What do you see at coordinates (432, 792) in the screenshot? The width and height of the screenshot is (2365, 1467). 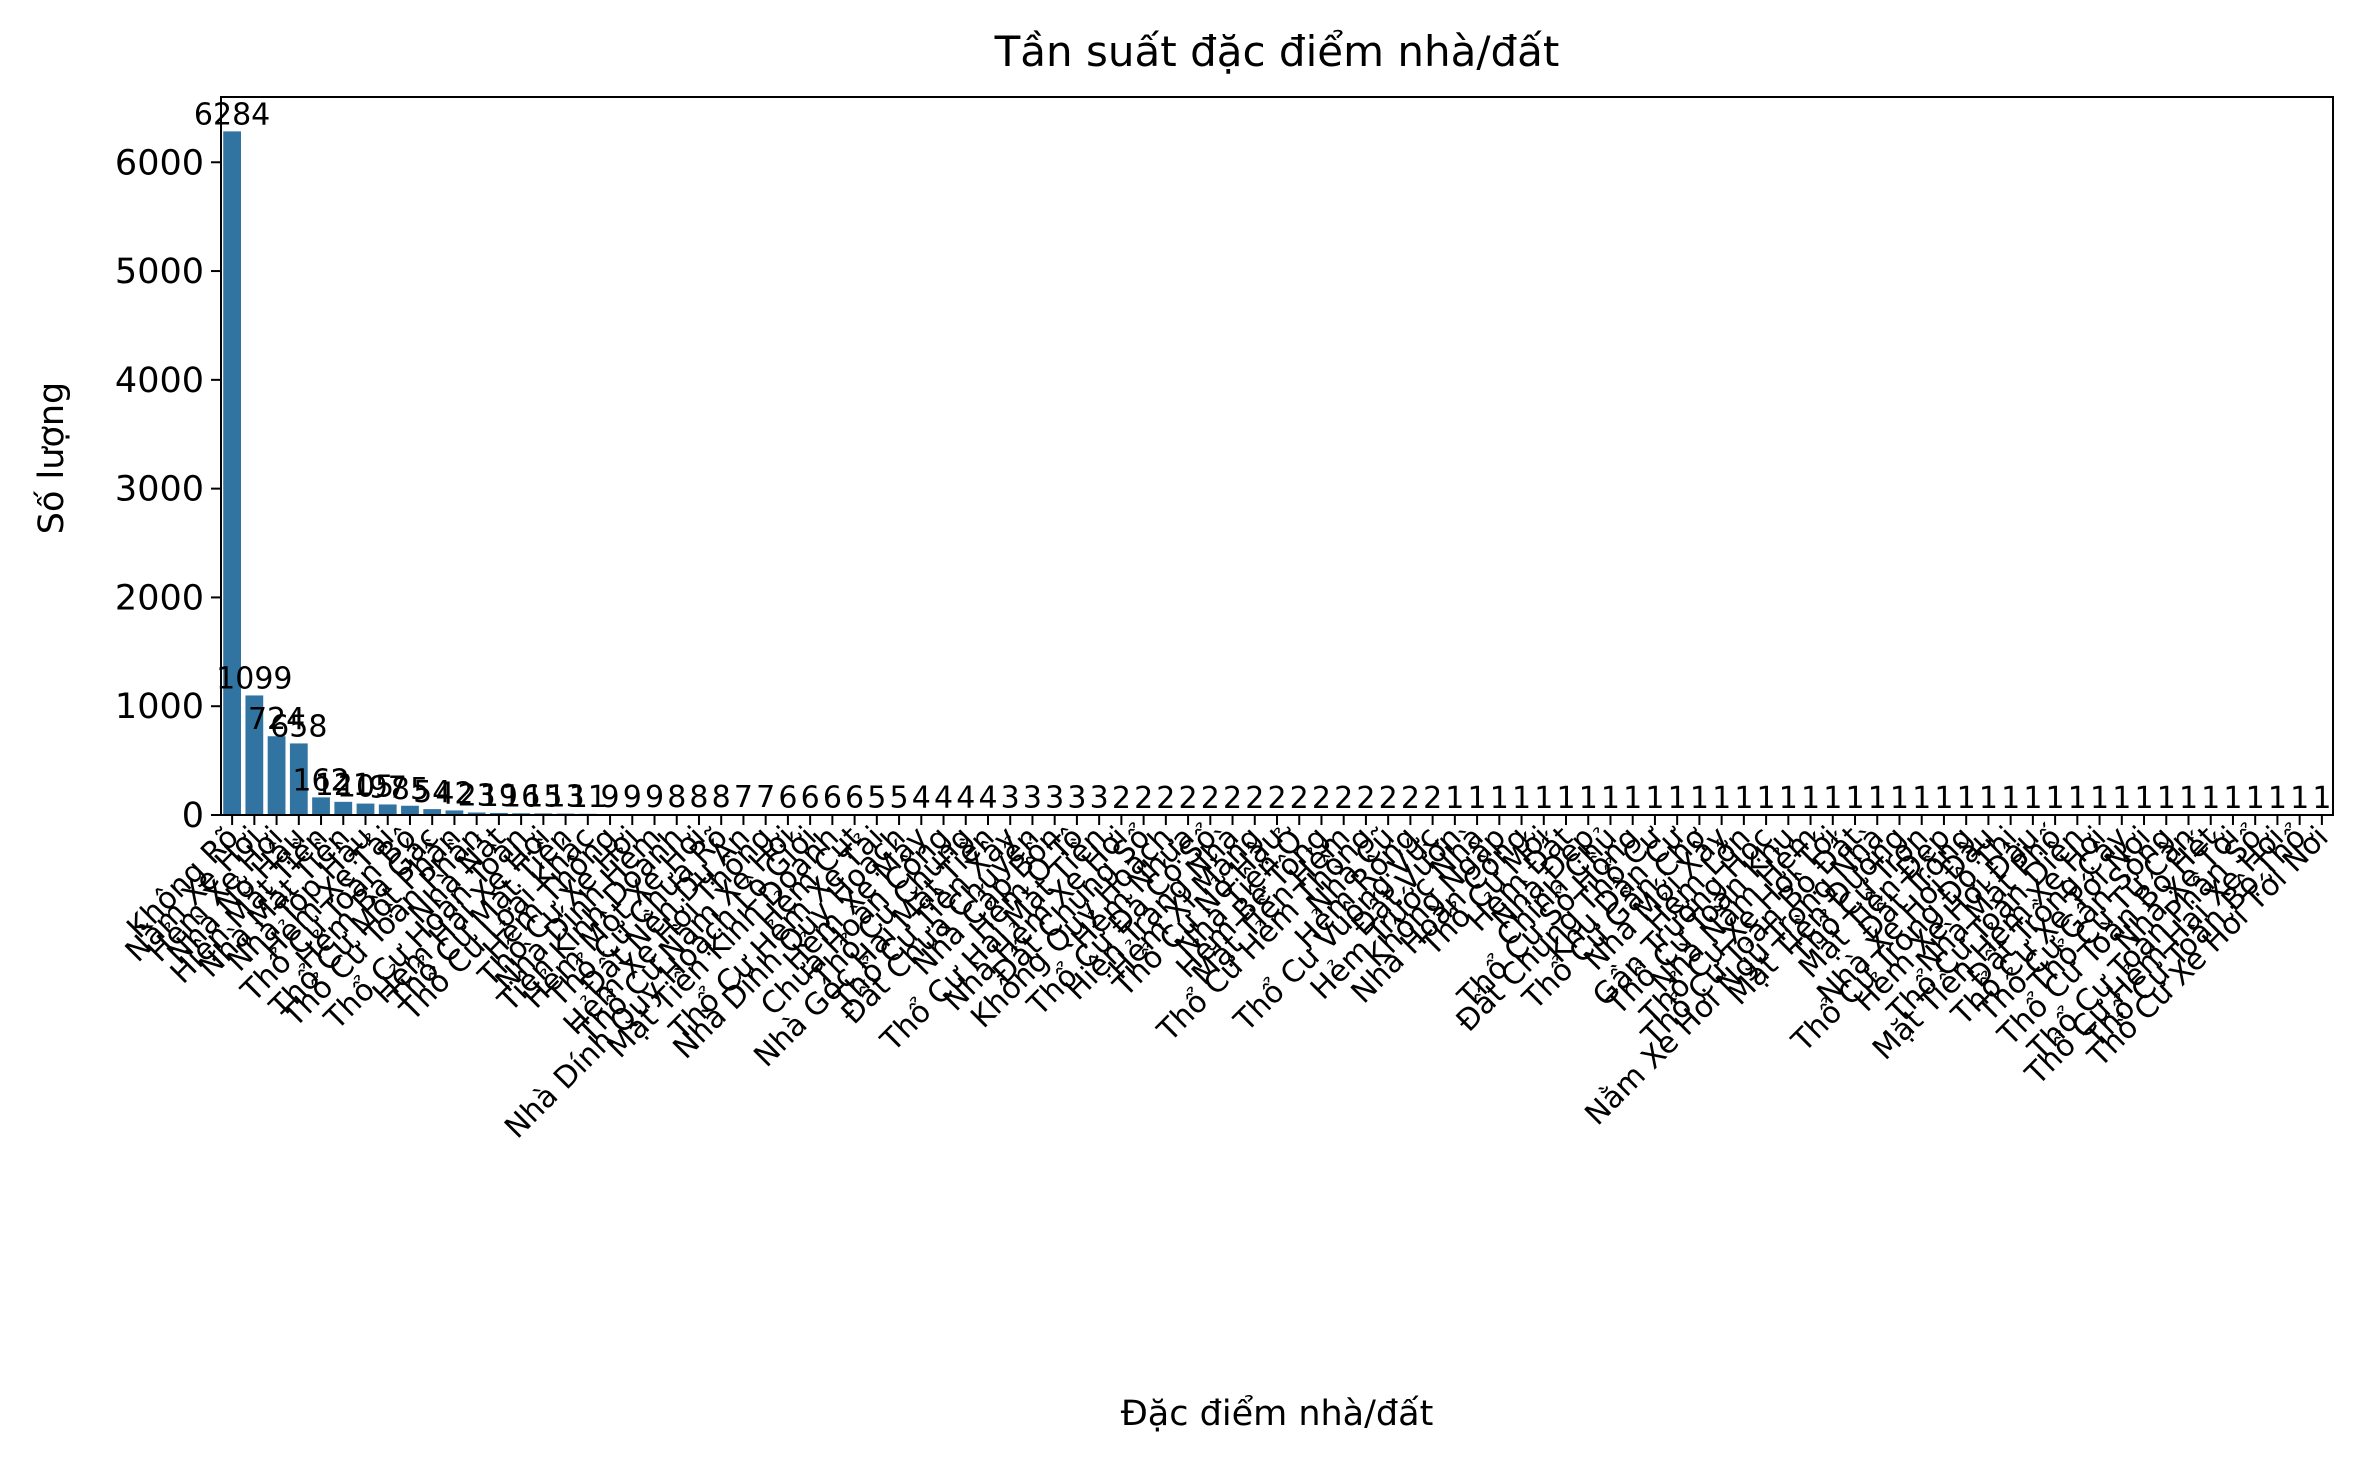 I see `bar-value-label: 54` at bounding box center [432, 792].